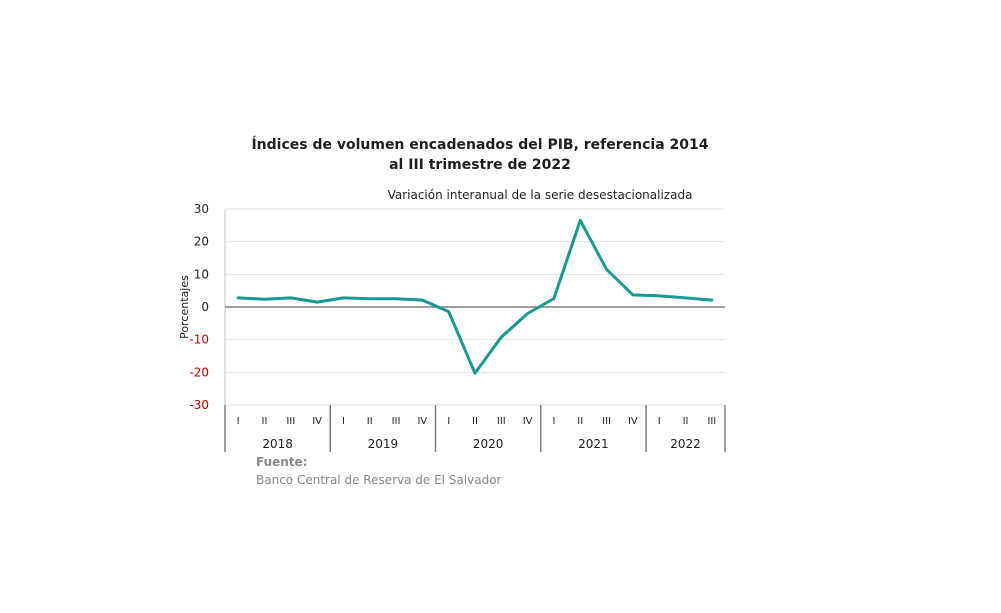 This screenshot has height=613, width=1001. I want to click on year-label: 2022, so click(685, 444).